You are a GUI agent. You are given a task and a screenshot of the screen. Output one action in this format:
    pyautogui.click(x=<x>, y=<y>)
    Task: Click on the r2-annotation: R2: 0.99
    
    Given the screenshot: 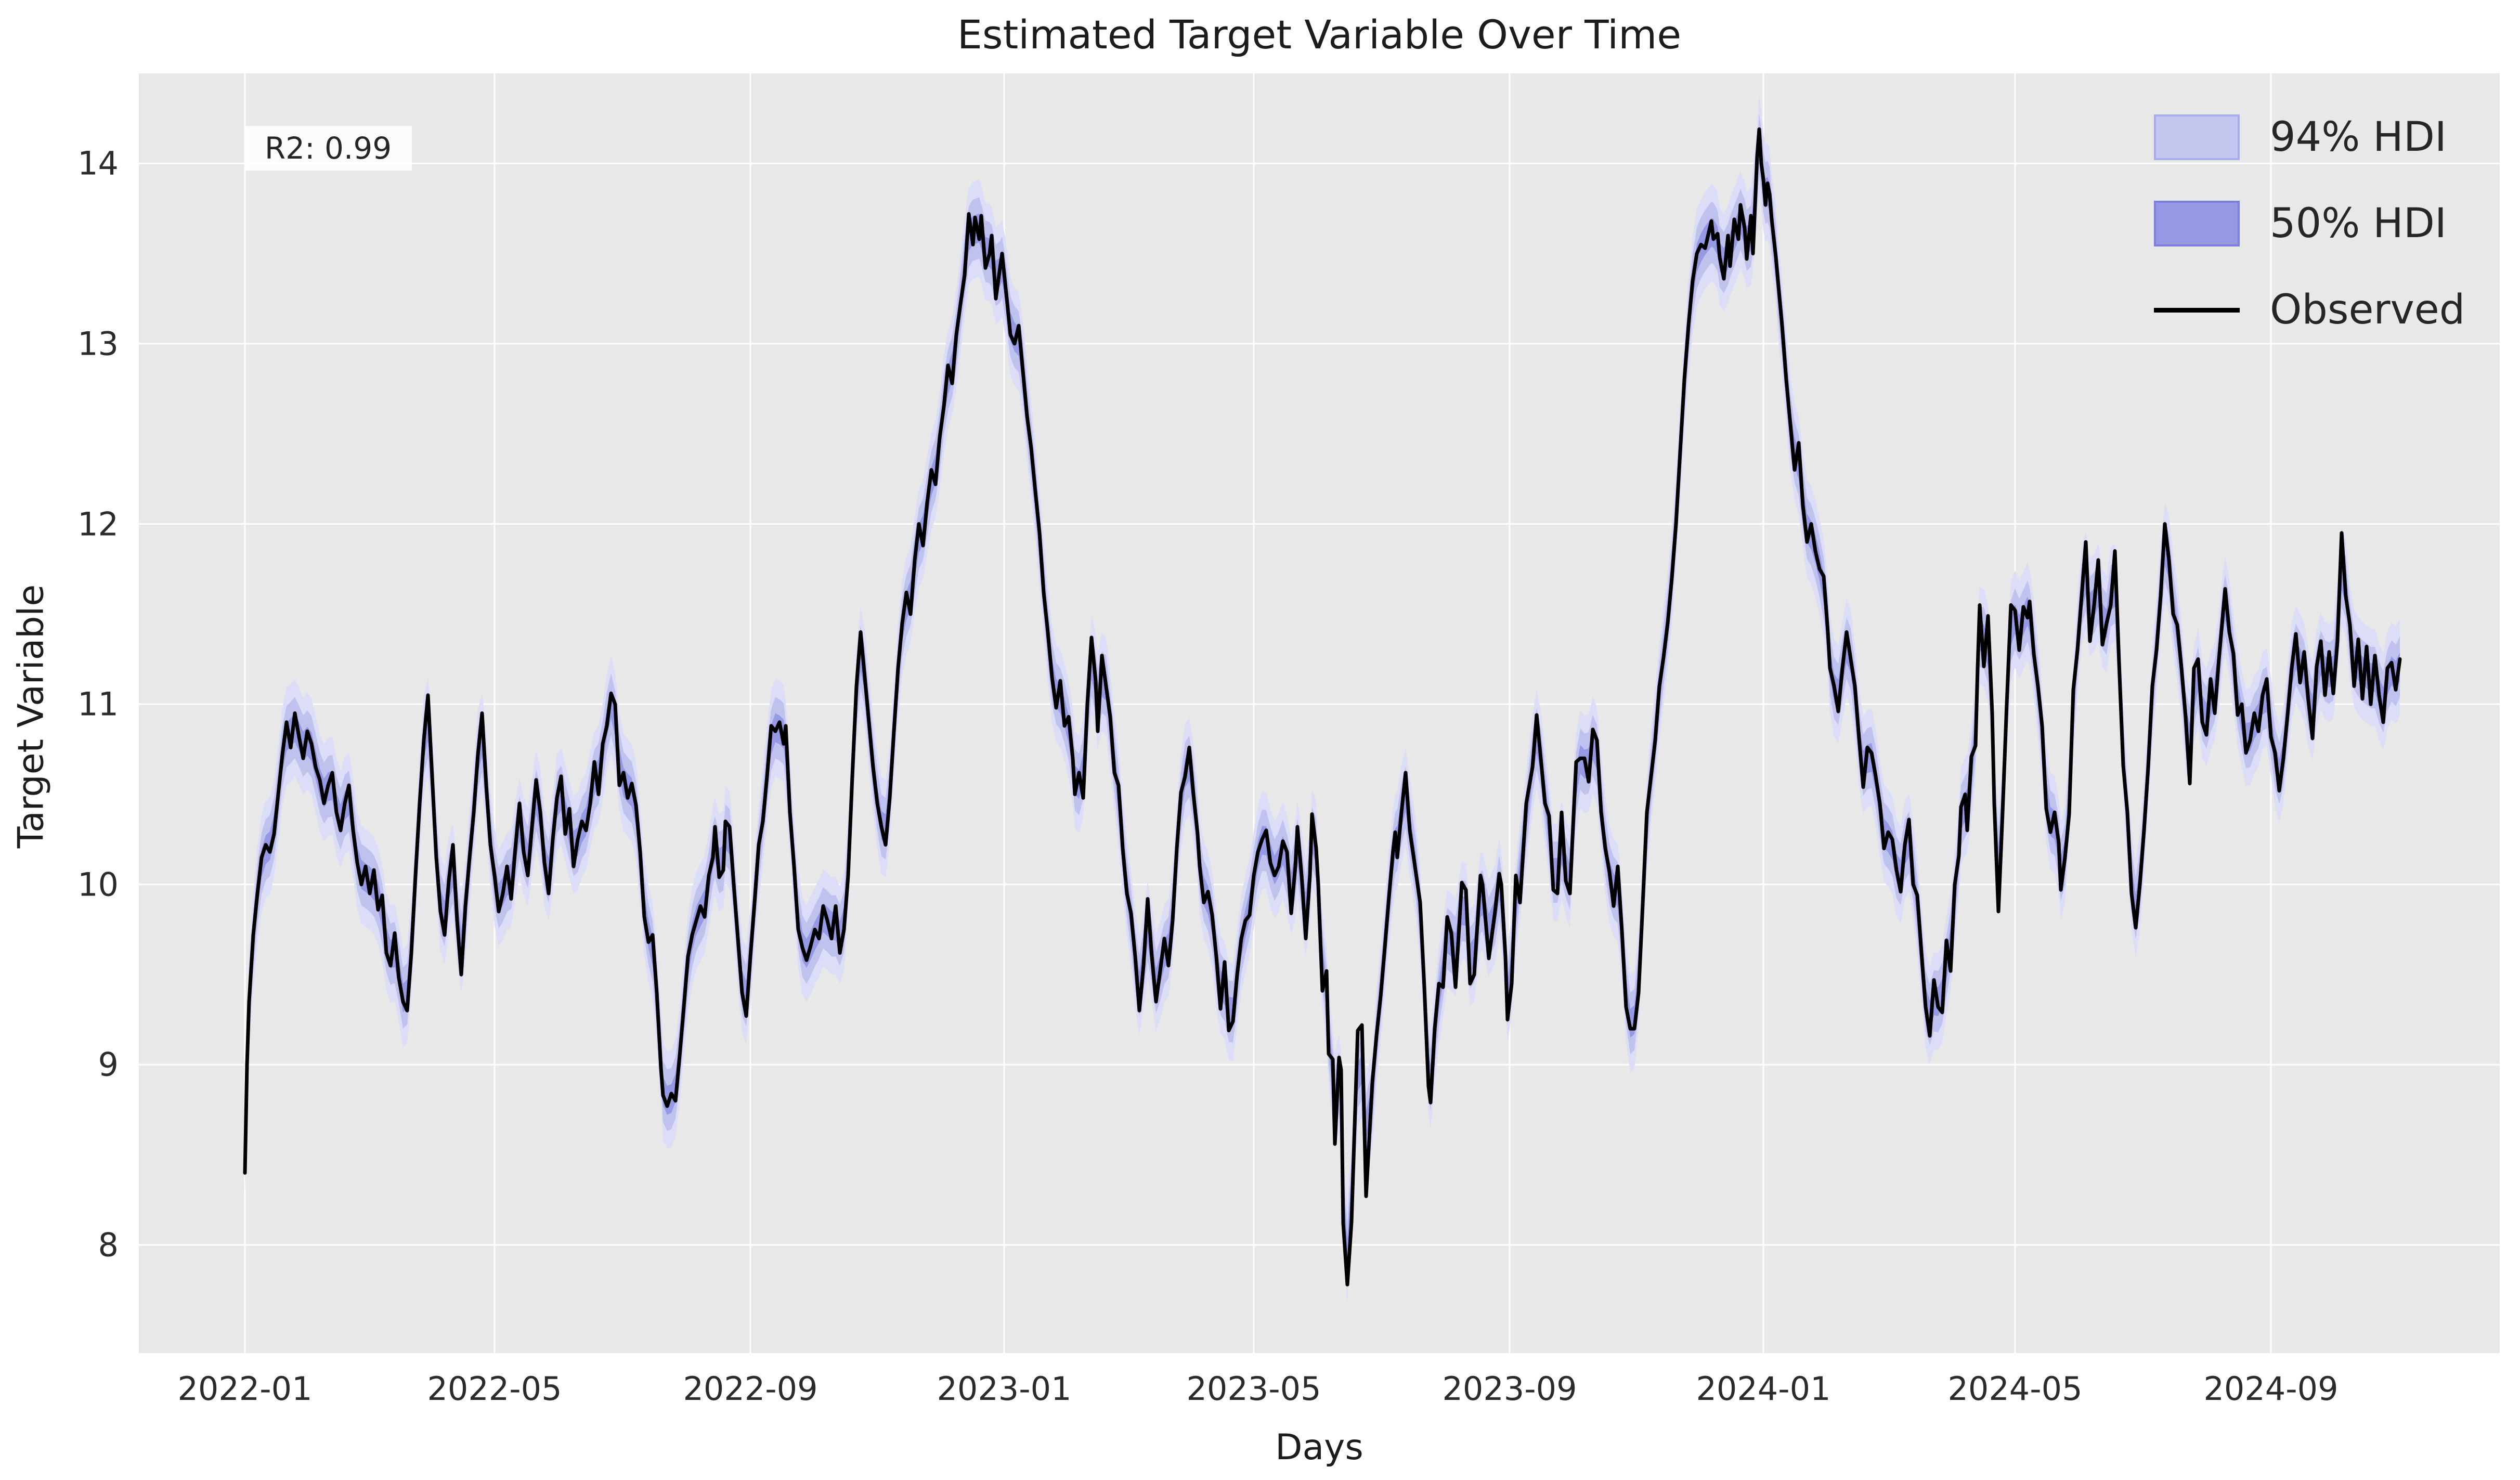 What is the action you would take?
    pyautogui.click(x=328, y=148)
    